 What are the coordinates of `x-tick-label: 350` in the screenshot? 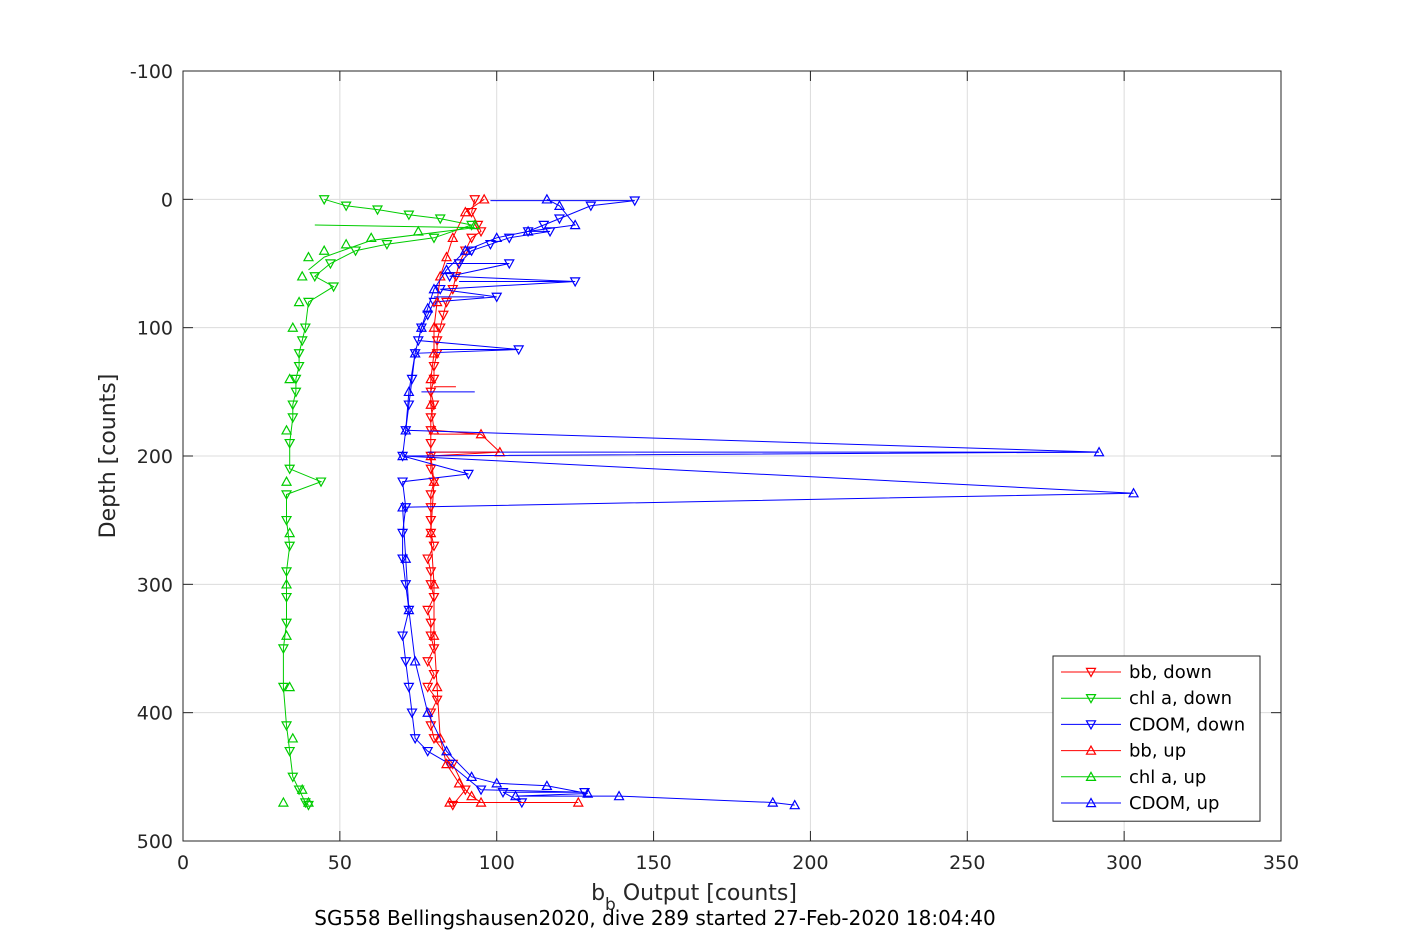 It's located at (1281, 863).